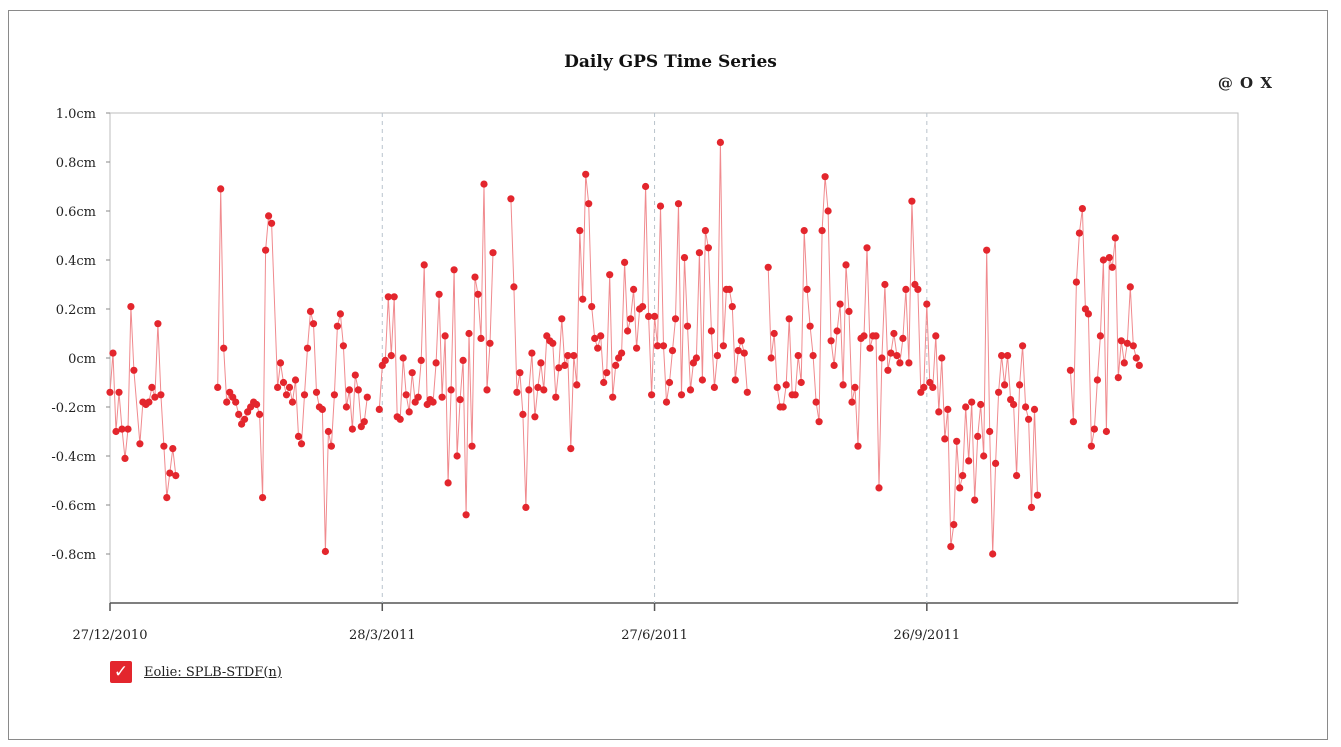 The width and height of the screenshot is (1341, 747). Describe the element at coordinates (1247, 83) in the screenshot. I see `o-button: O` at that location.